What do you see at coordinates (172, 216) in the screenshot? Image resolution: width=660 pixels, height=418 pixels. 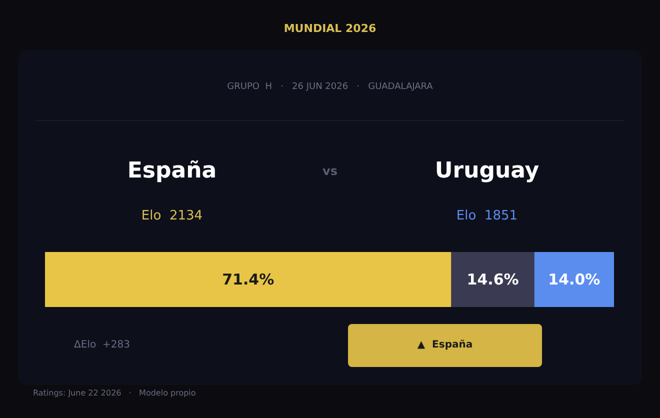 I see `text: Elo 2134` at bounding box center [172, 216].